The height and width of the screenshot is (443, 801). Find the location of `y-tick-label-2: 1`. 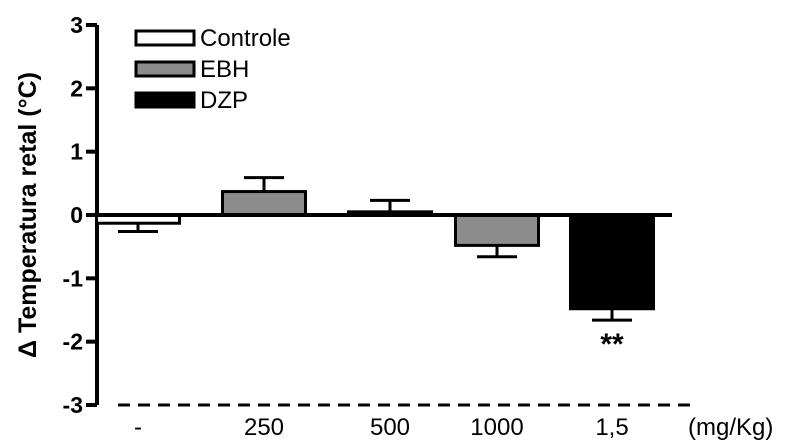

y-tick-label-2: 1 is located at coordinates (76, 152).